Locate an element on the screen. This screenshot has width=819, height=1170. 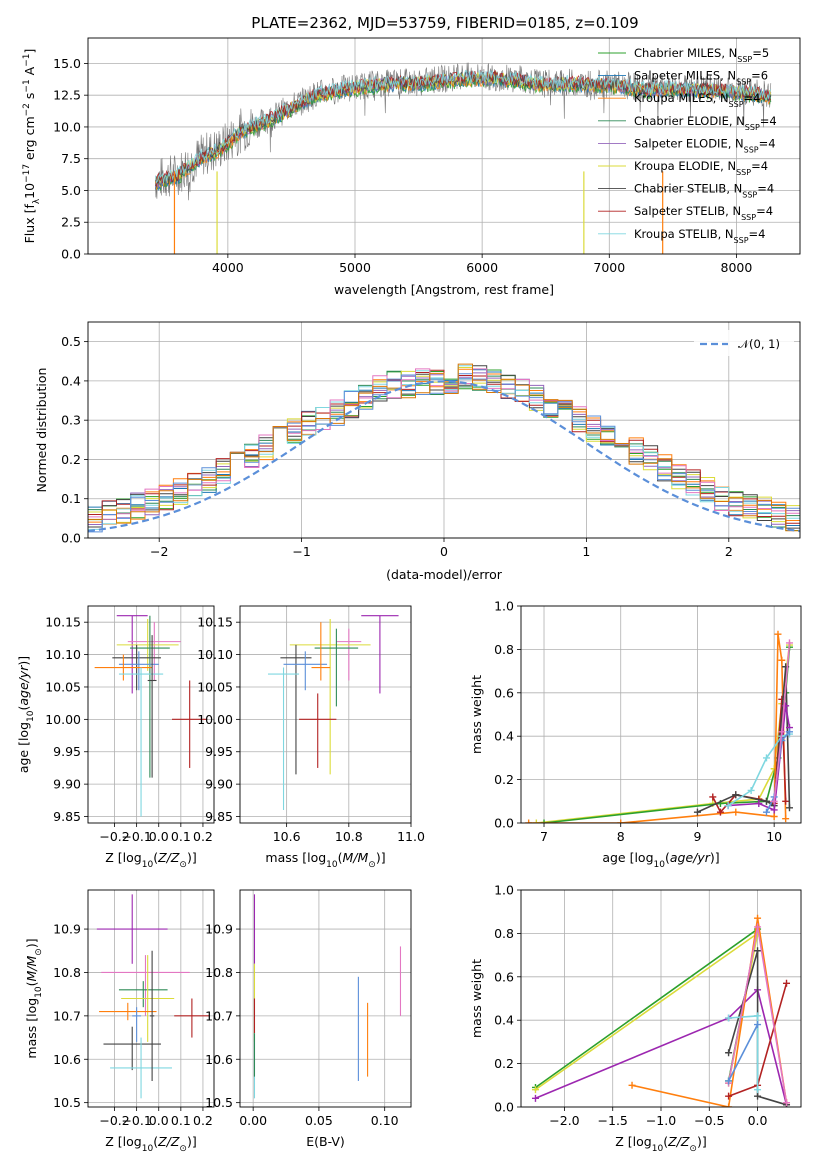
legend-label: Kroupa MILES, NSSP=4 is located at coordinates (697, 100).